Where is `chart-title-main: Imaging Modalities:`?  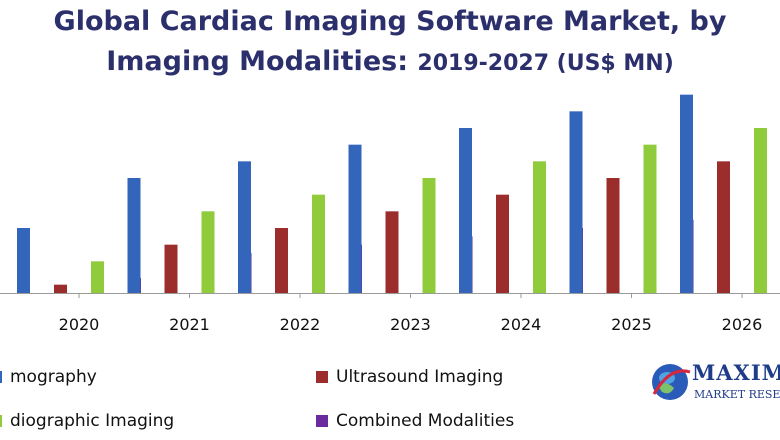
chart-title-main: Imaging Modalities: is located at coordinates (257, 61).